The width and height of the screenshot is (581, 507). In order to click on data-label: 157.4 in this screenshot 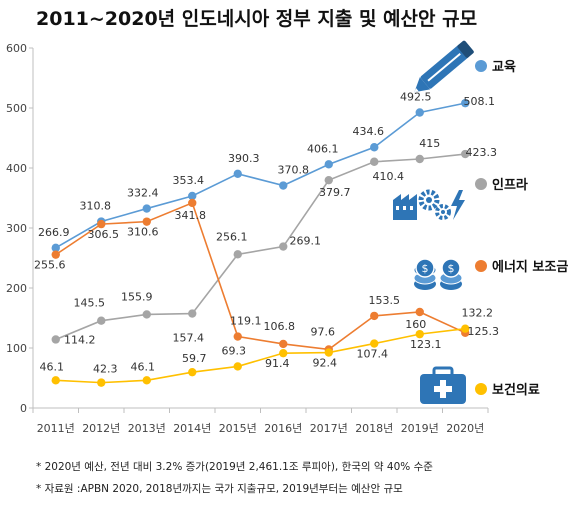, I will do `click(189, 338)`.